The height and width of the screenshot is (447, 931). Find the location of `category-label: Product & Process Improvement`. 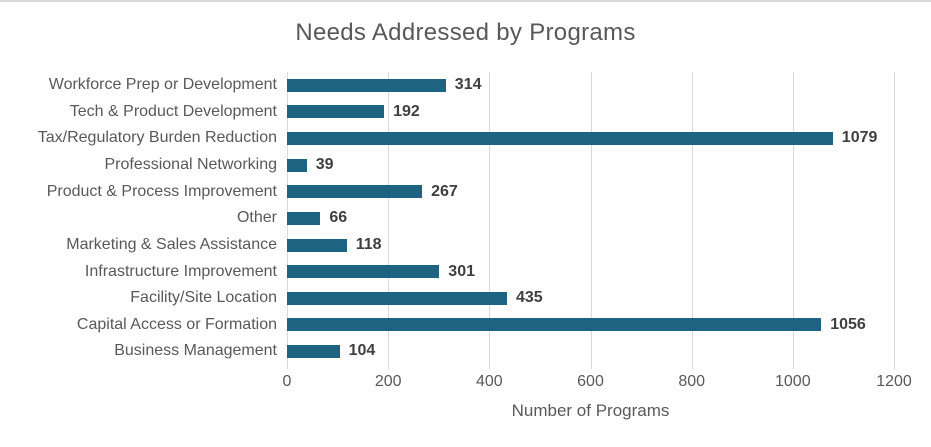

category-label: Product & Process Improvement is located at coordinates (161, 191).